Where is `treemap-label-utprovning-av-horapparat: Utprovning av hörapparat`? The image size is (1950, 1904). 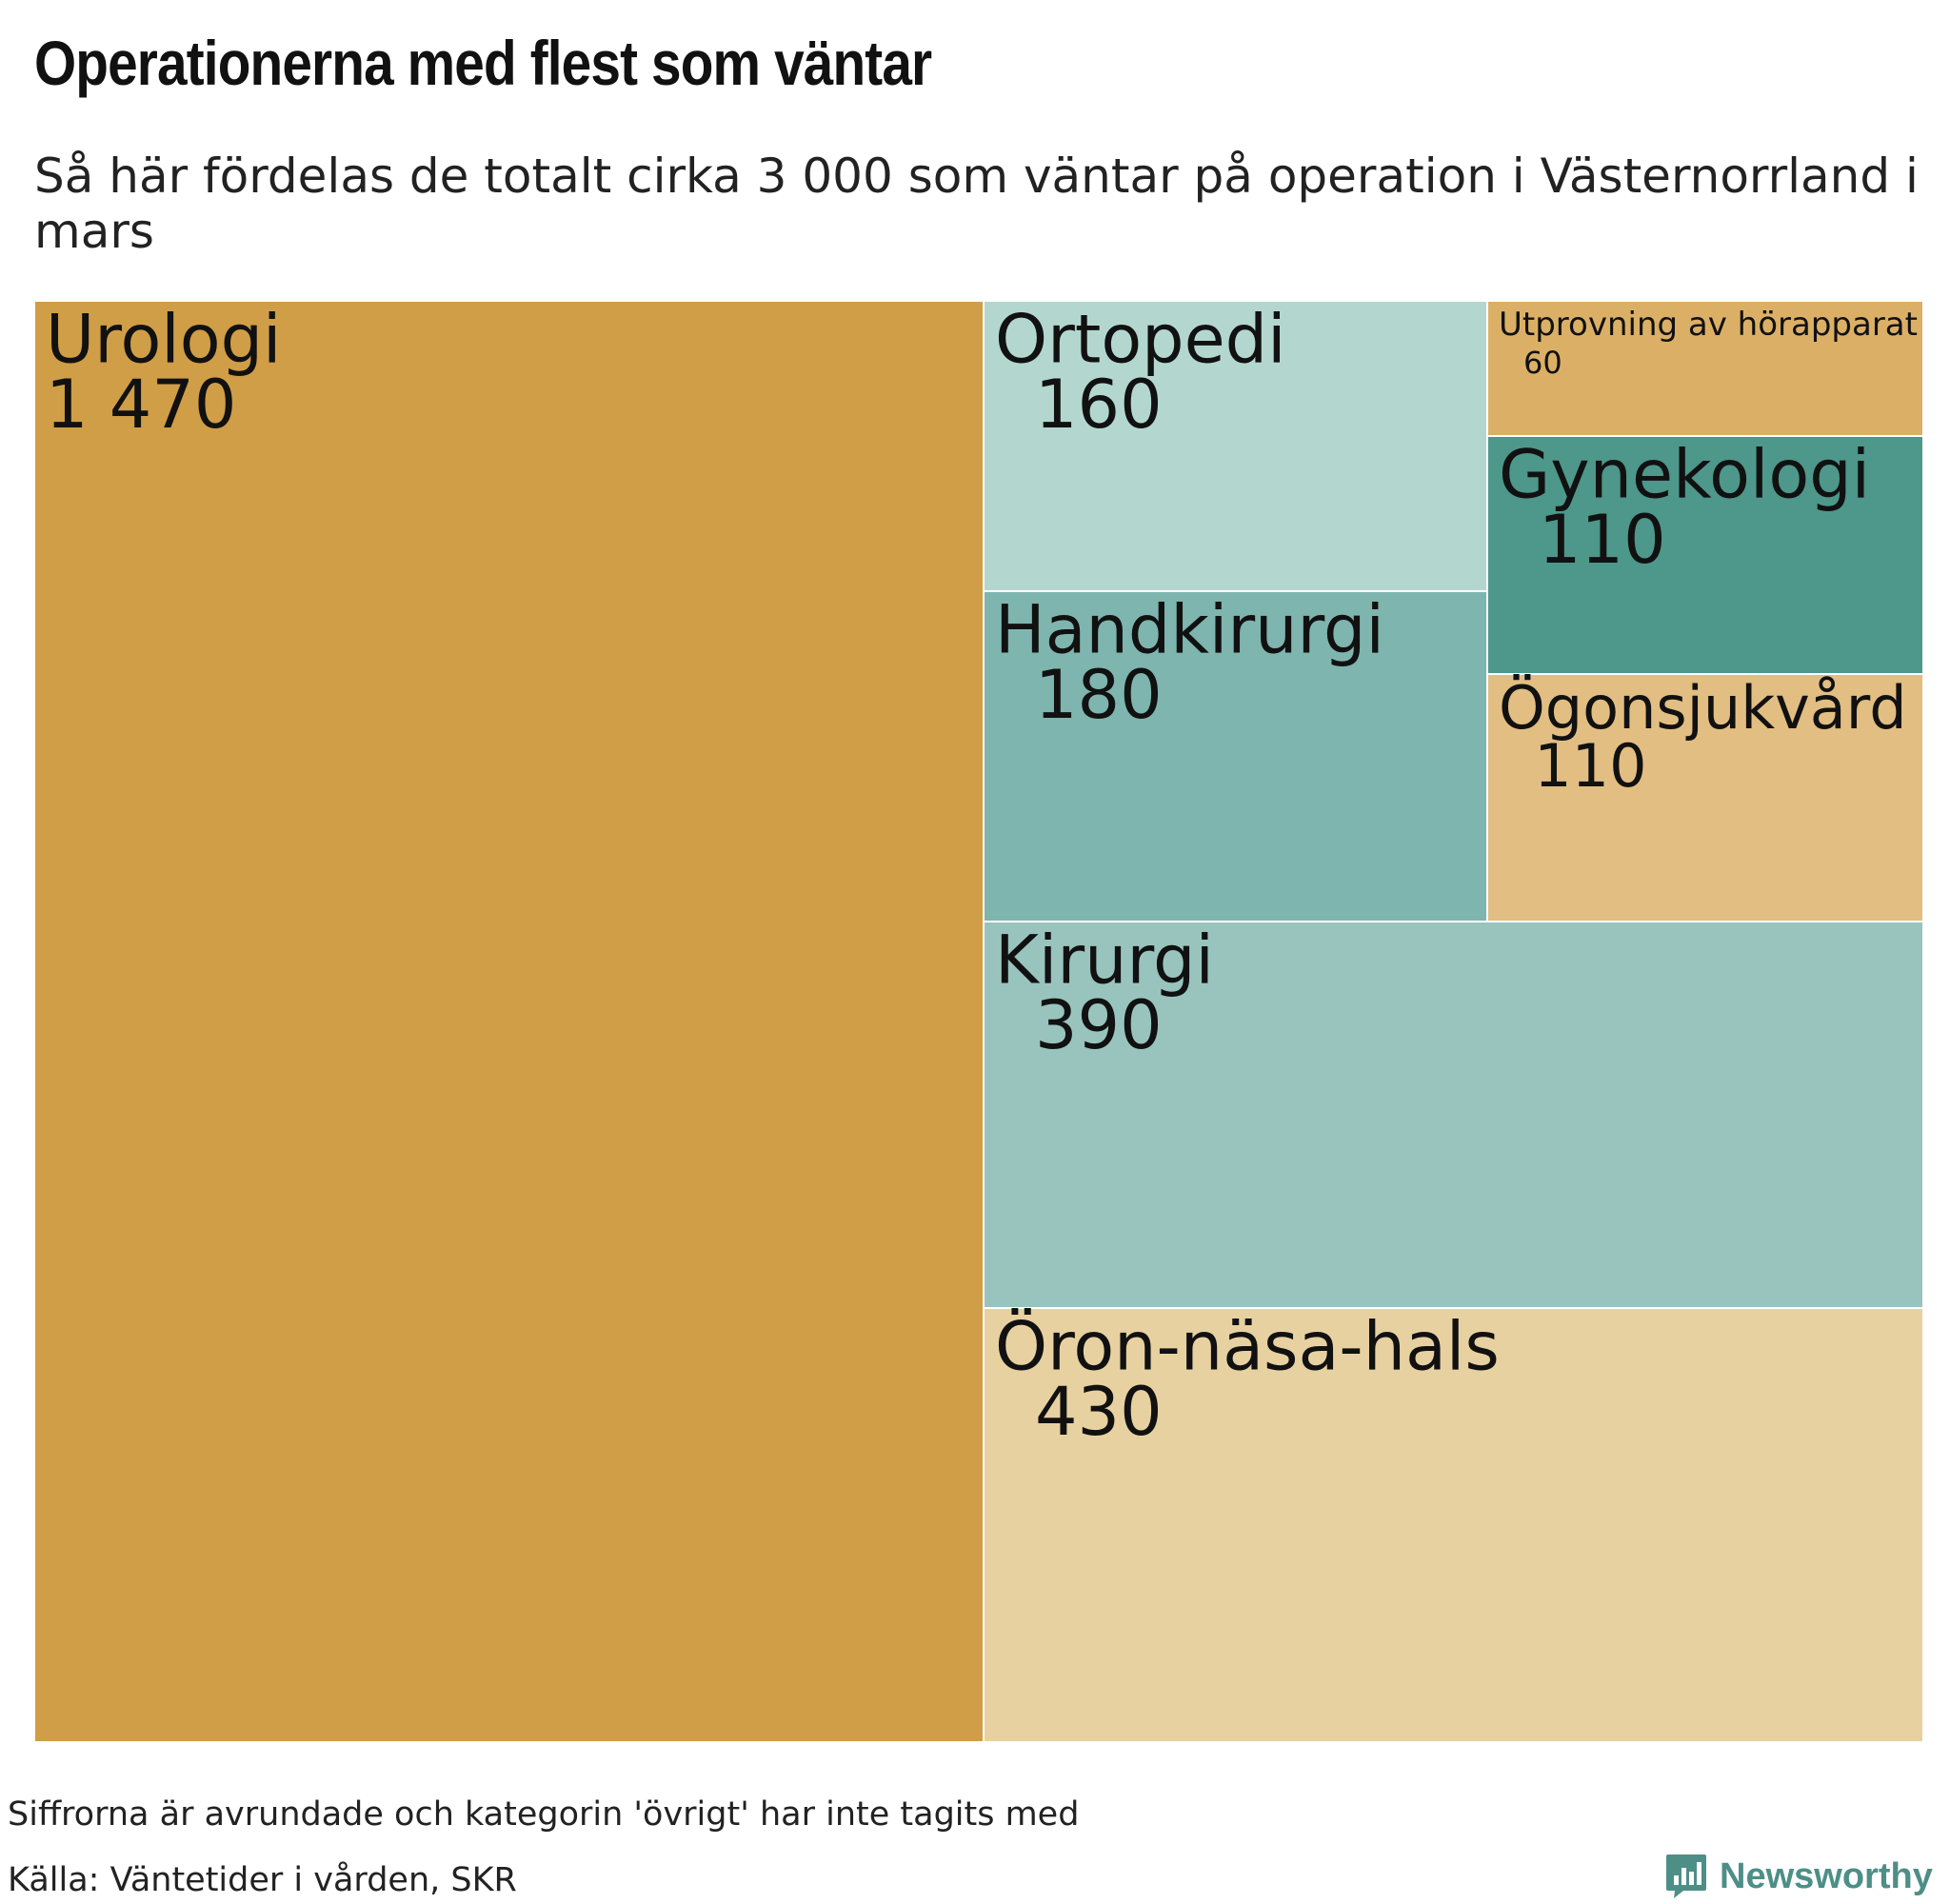
treemap-label-utprovning-av-horapparat: Utprovning av hörapparat is located at coordinates (1708, 325).